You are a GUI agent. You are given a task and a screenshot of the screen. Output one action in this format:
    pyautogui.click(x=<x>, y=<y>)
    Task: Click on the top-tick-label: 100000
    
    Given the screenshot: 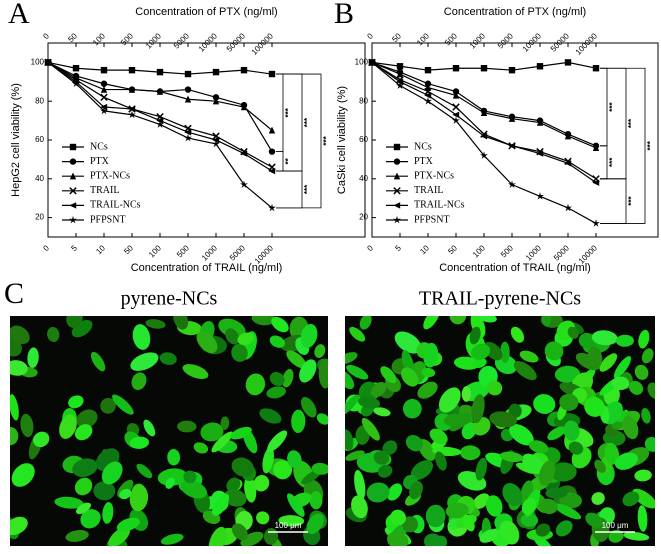 What is the action you would take?
    pyautogui.click(x=263, y=44)
    